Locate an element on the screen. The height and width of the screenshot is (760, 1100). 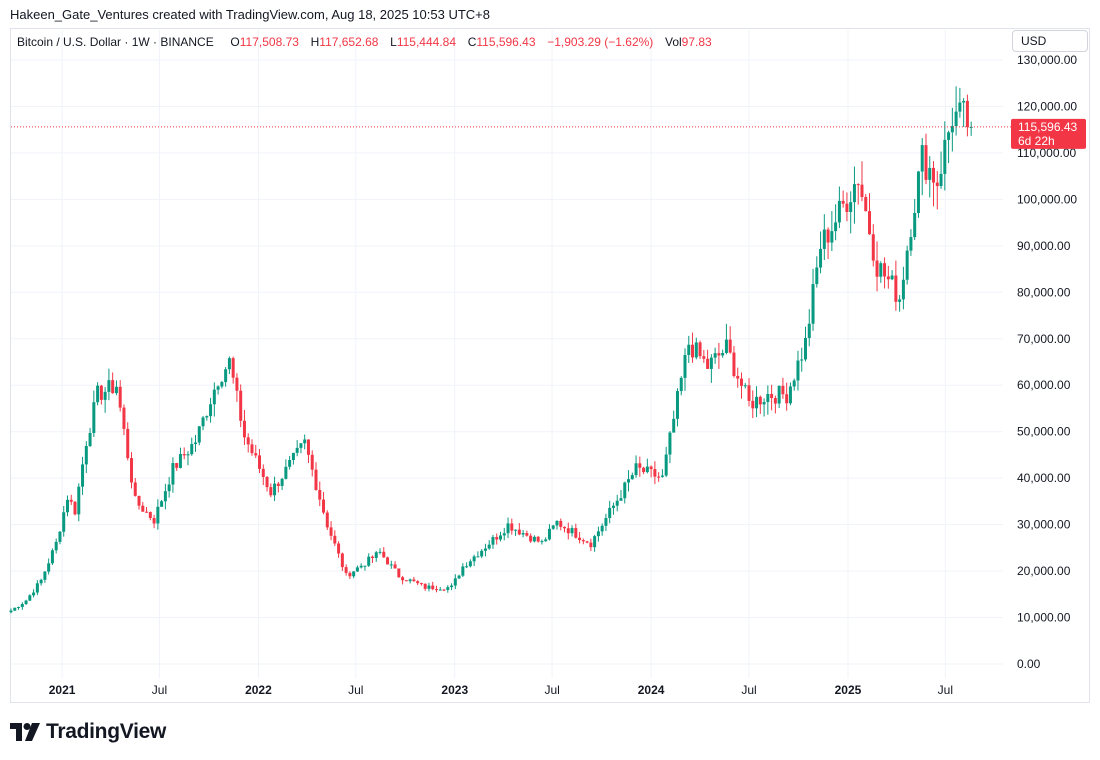
price-tick-label: 30,000.00 is located at coordinates (1044, 525).